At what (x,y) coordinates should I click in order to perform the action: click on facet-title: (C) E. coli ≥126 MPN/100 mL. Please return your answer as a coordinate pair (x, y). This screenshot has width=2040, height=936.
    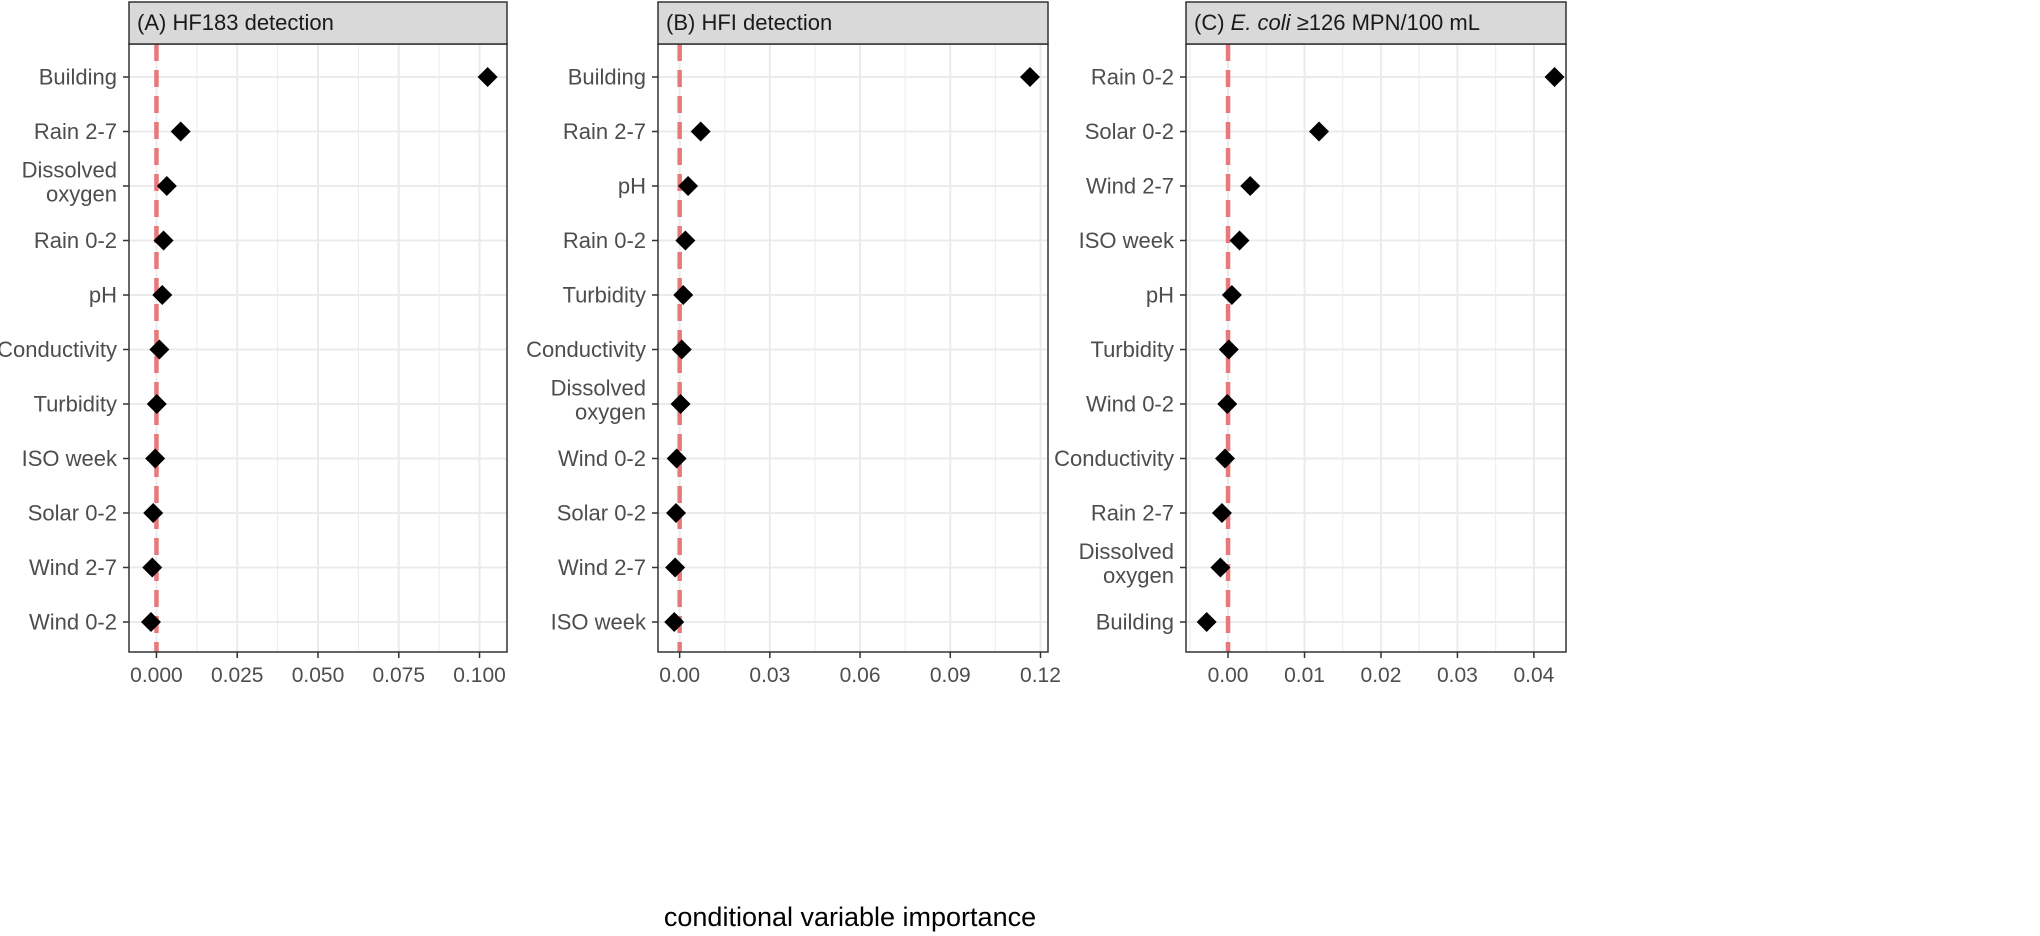
    Looking at the image, I should click on (1337, 22).